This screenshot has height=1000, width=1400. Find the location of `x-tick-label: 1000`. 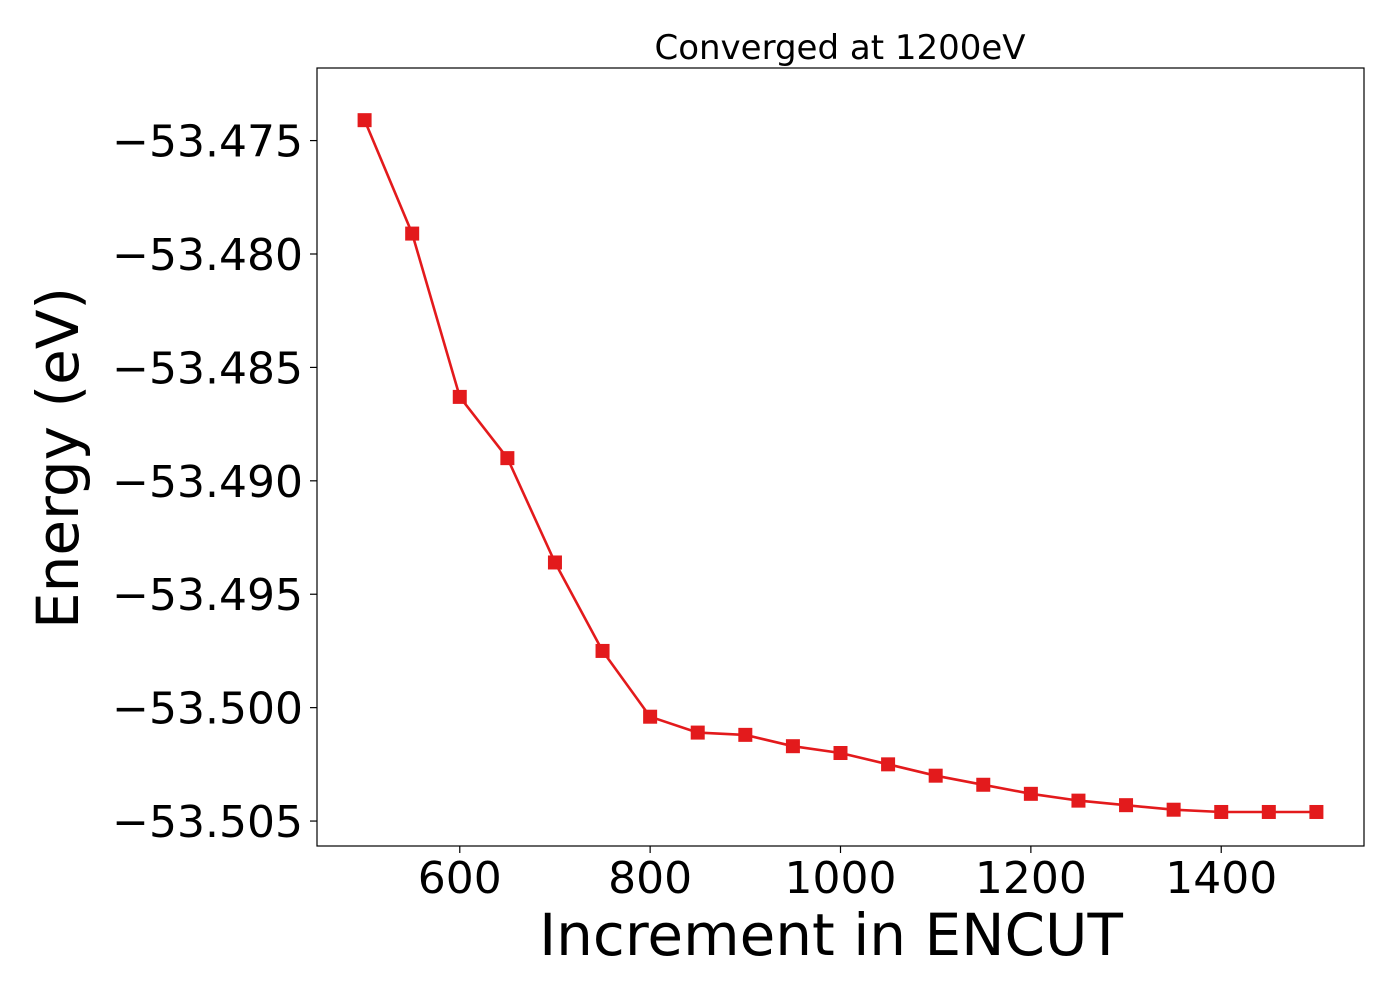

x-tick-label: 1000 is located at coordinates (841, 878).